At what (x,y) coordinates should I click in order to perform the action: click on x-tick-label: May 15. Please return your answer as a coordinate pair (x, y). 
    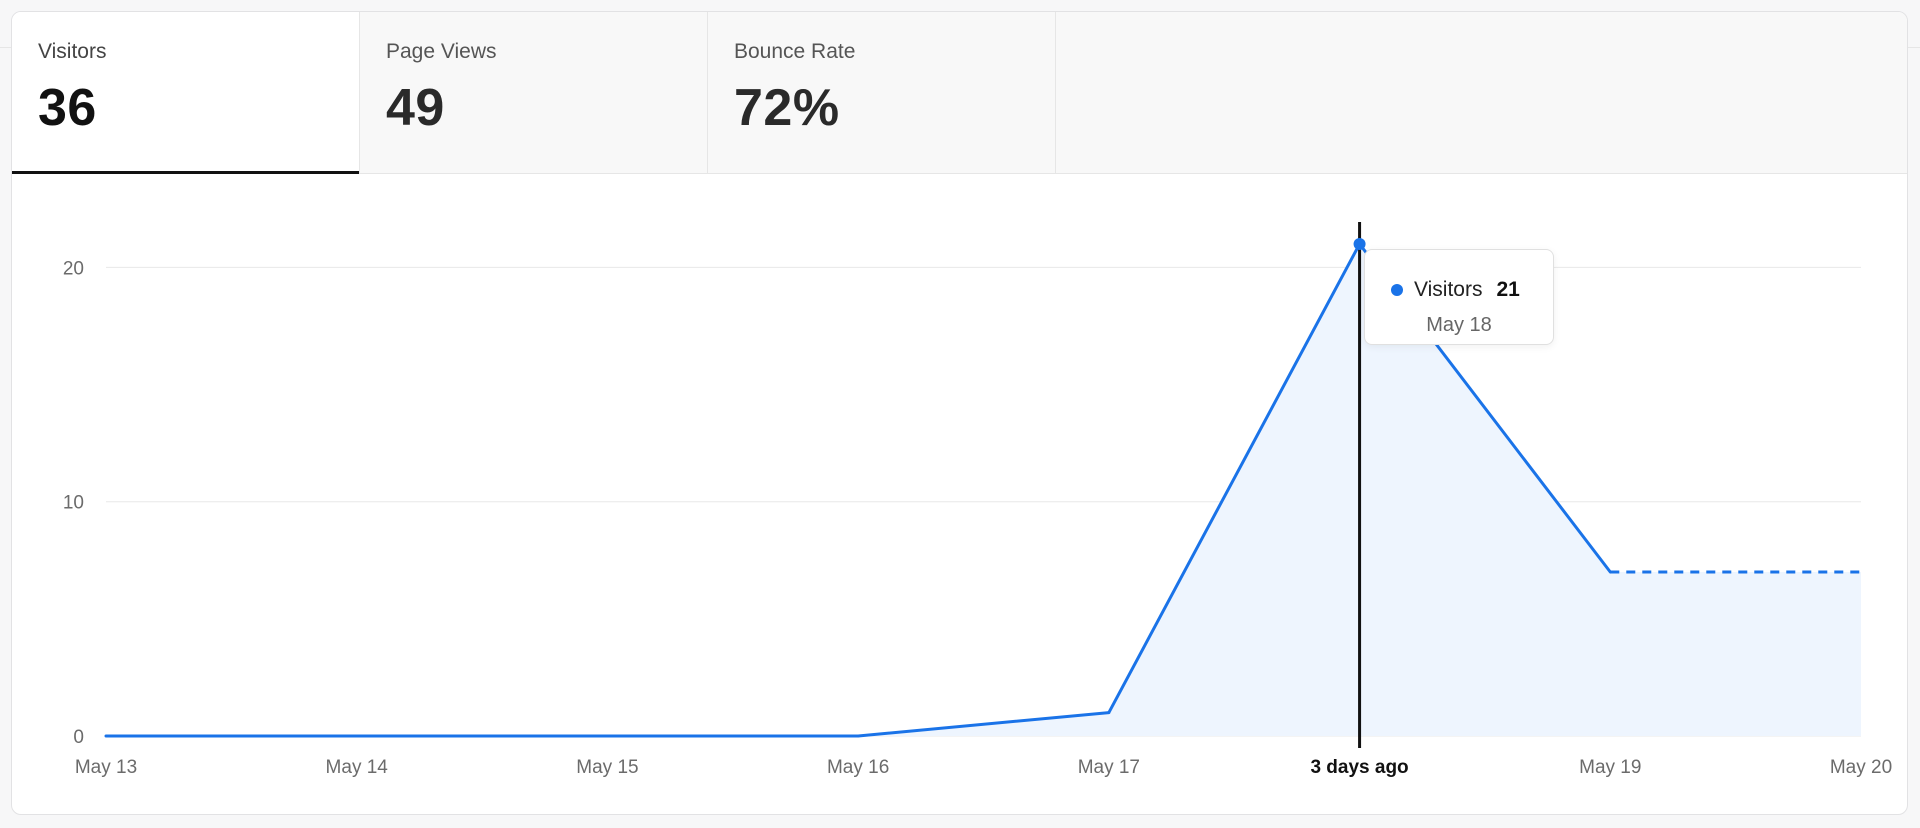
    Looking at the image, I should click on (607, 767).